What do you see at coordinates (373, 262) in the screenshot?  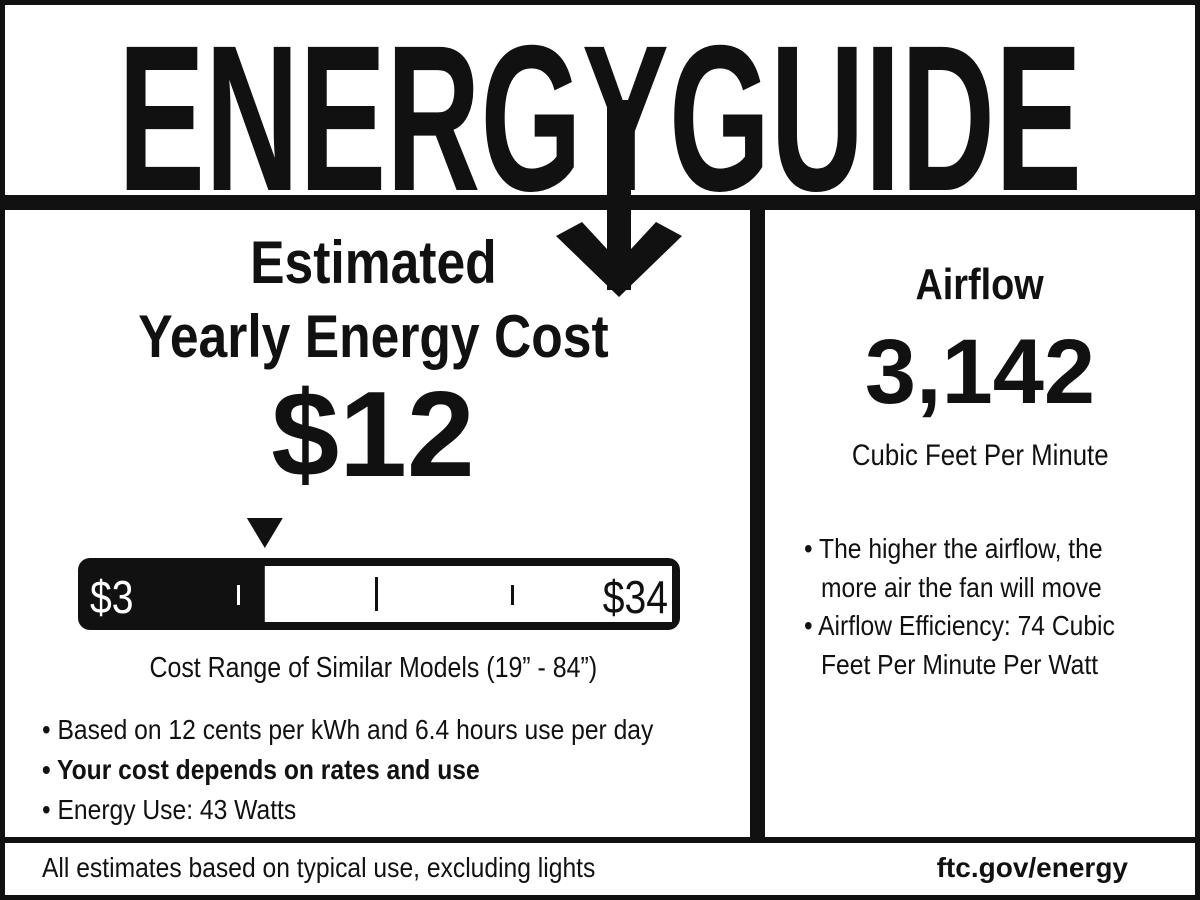 I see `cost-heading-1: Estimated` at bounding box center [373, 262].